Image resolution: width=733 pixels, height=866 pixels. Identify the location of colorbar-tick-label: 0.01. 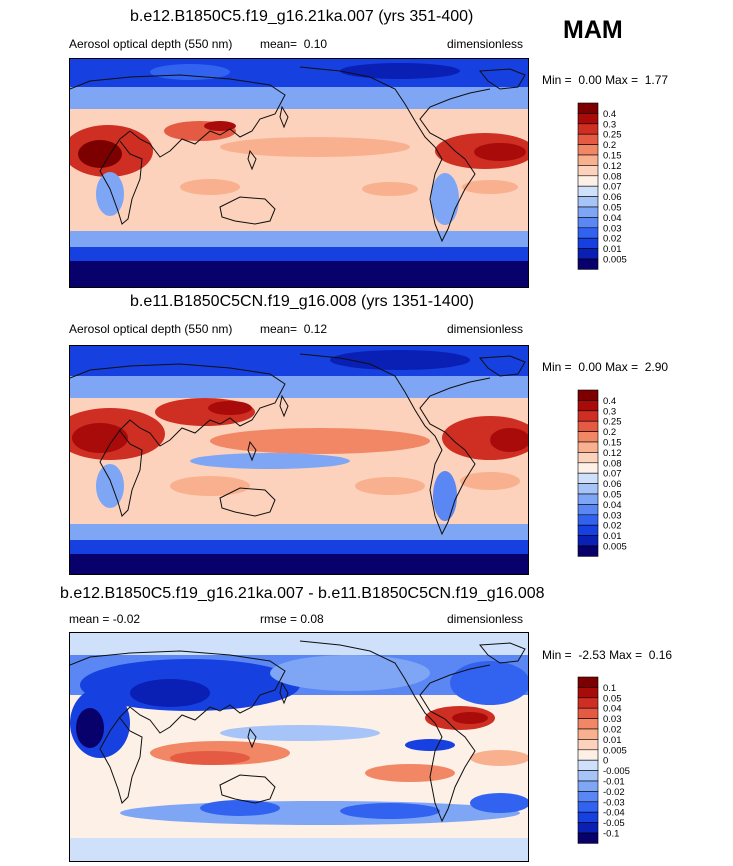
(612, 740).